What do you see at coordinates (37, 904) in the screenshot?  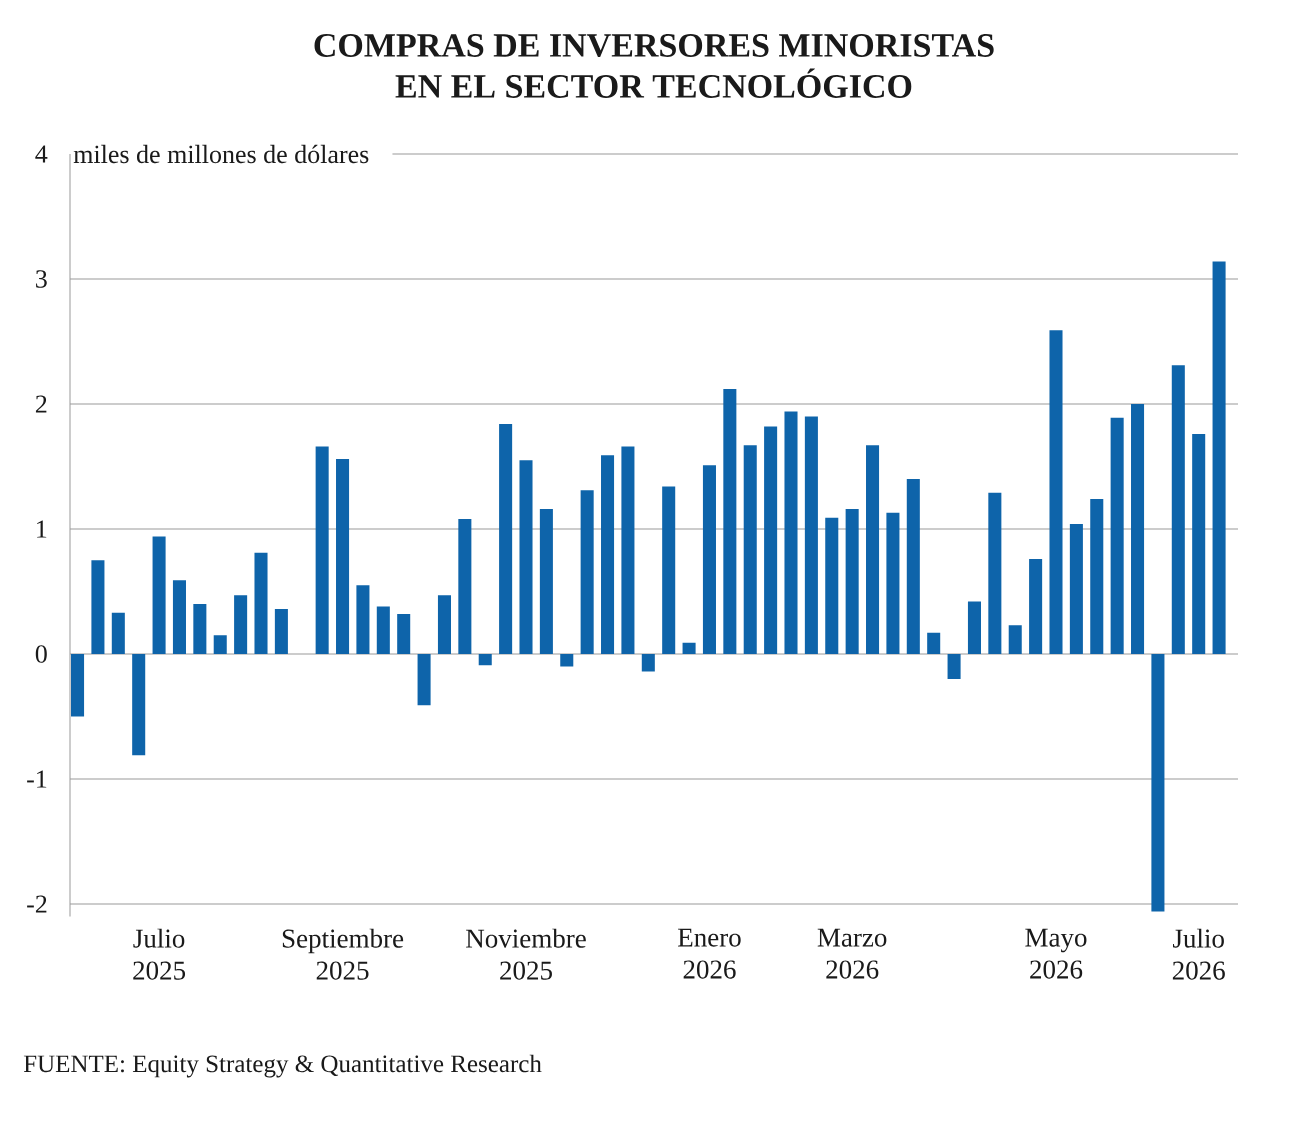 I see `y-tick-label: -2` at bounding box center [37, 904].